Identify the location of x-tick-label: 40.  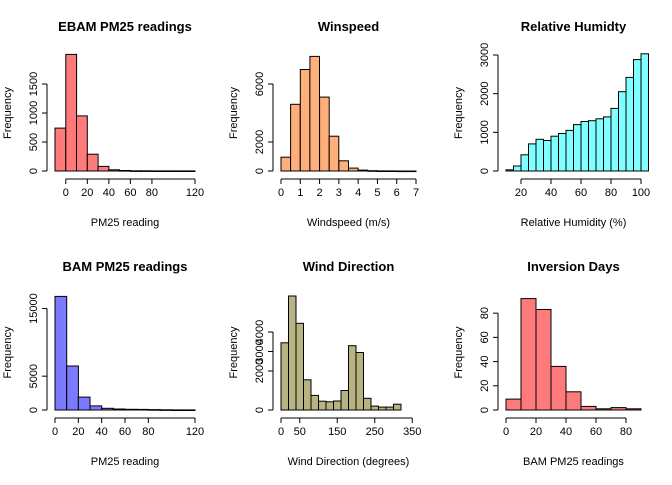
(551, 193).